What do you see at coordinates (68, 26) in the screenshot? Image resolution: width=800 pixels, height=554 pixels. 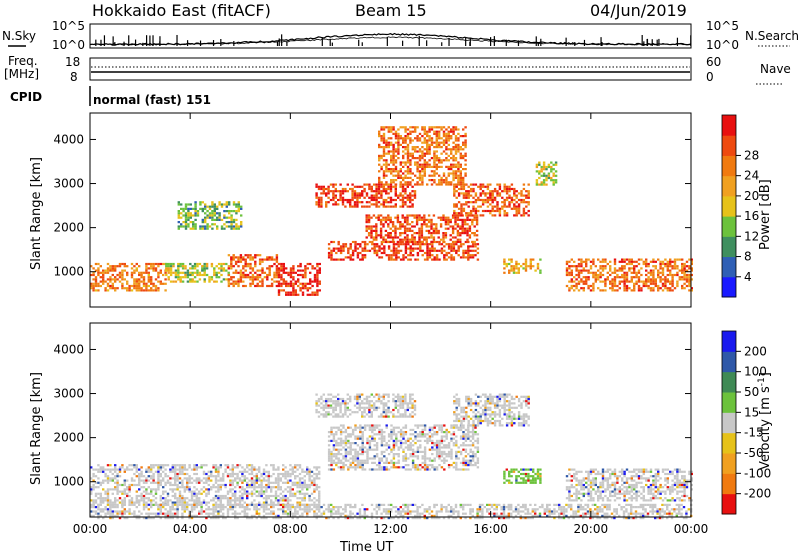 I see `nsky-tick-high: 10^5` at bounding box center [68, 26].